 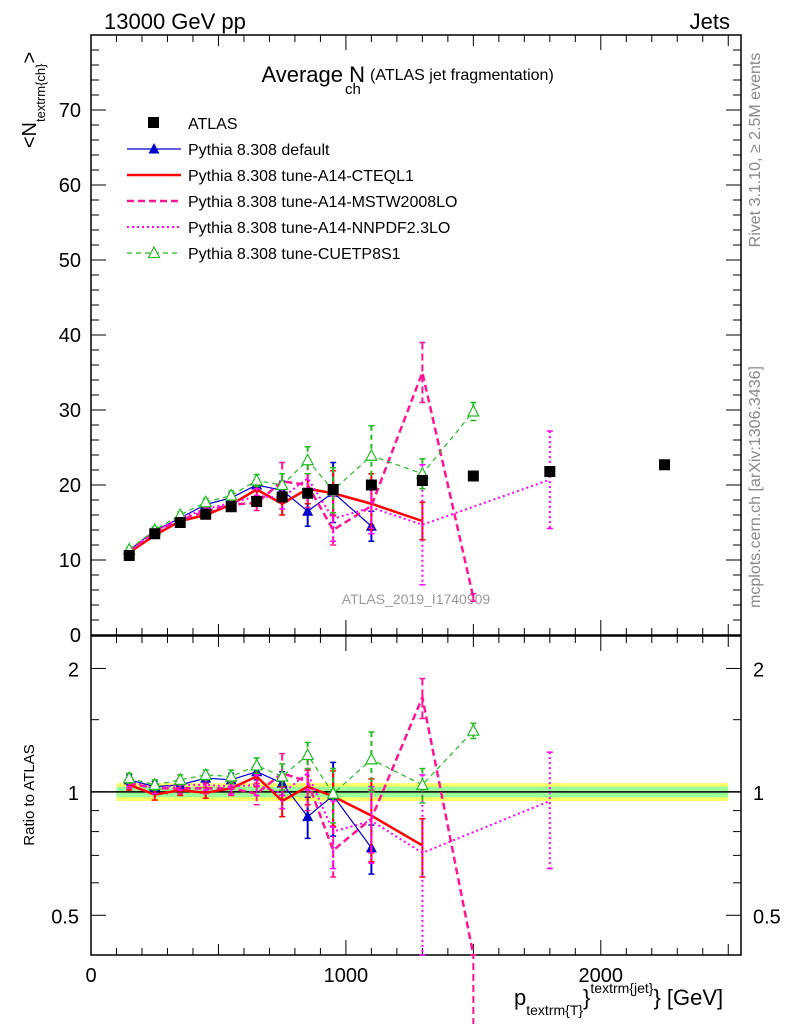 What do you see at coordinates (322, 202) in the screenshot?
I see `legend-label-mstw: Pythia 8.308 tune-A14-MSTW2008LO` at bounding box center [322, 202].